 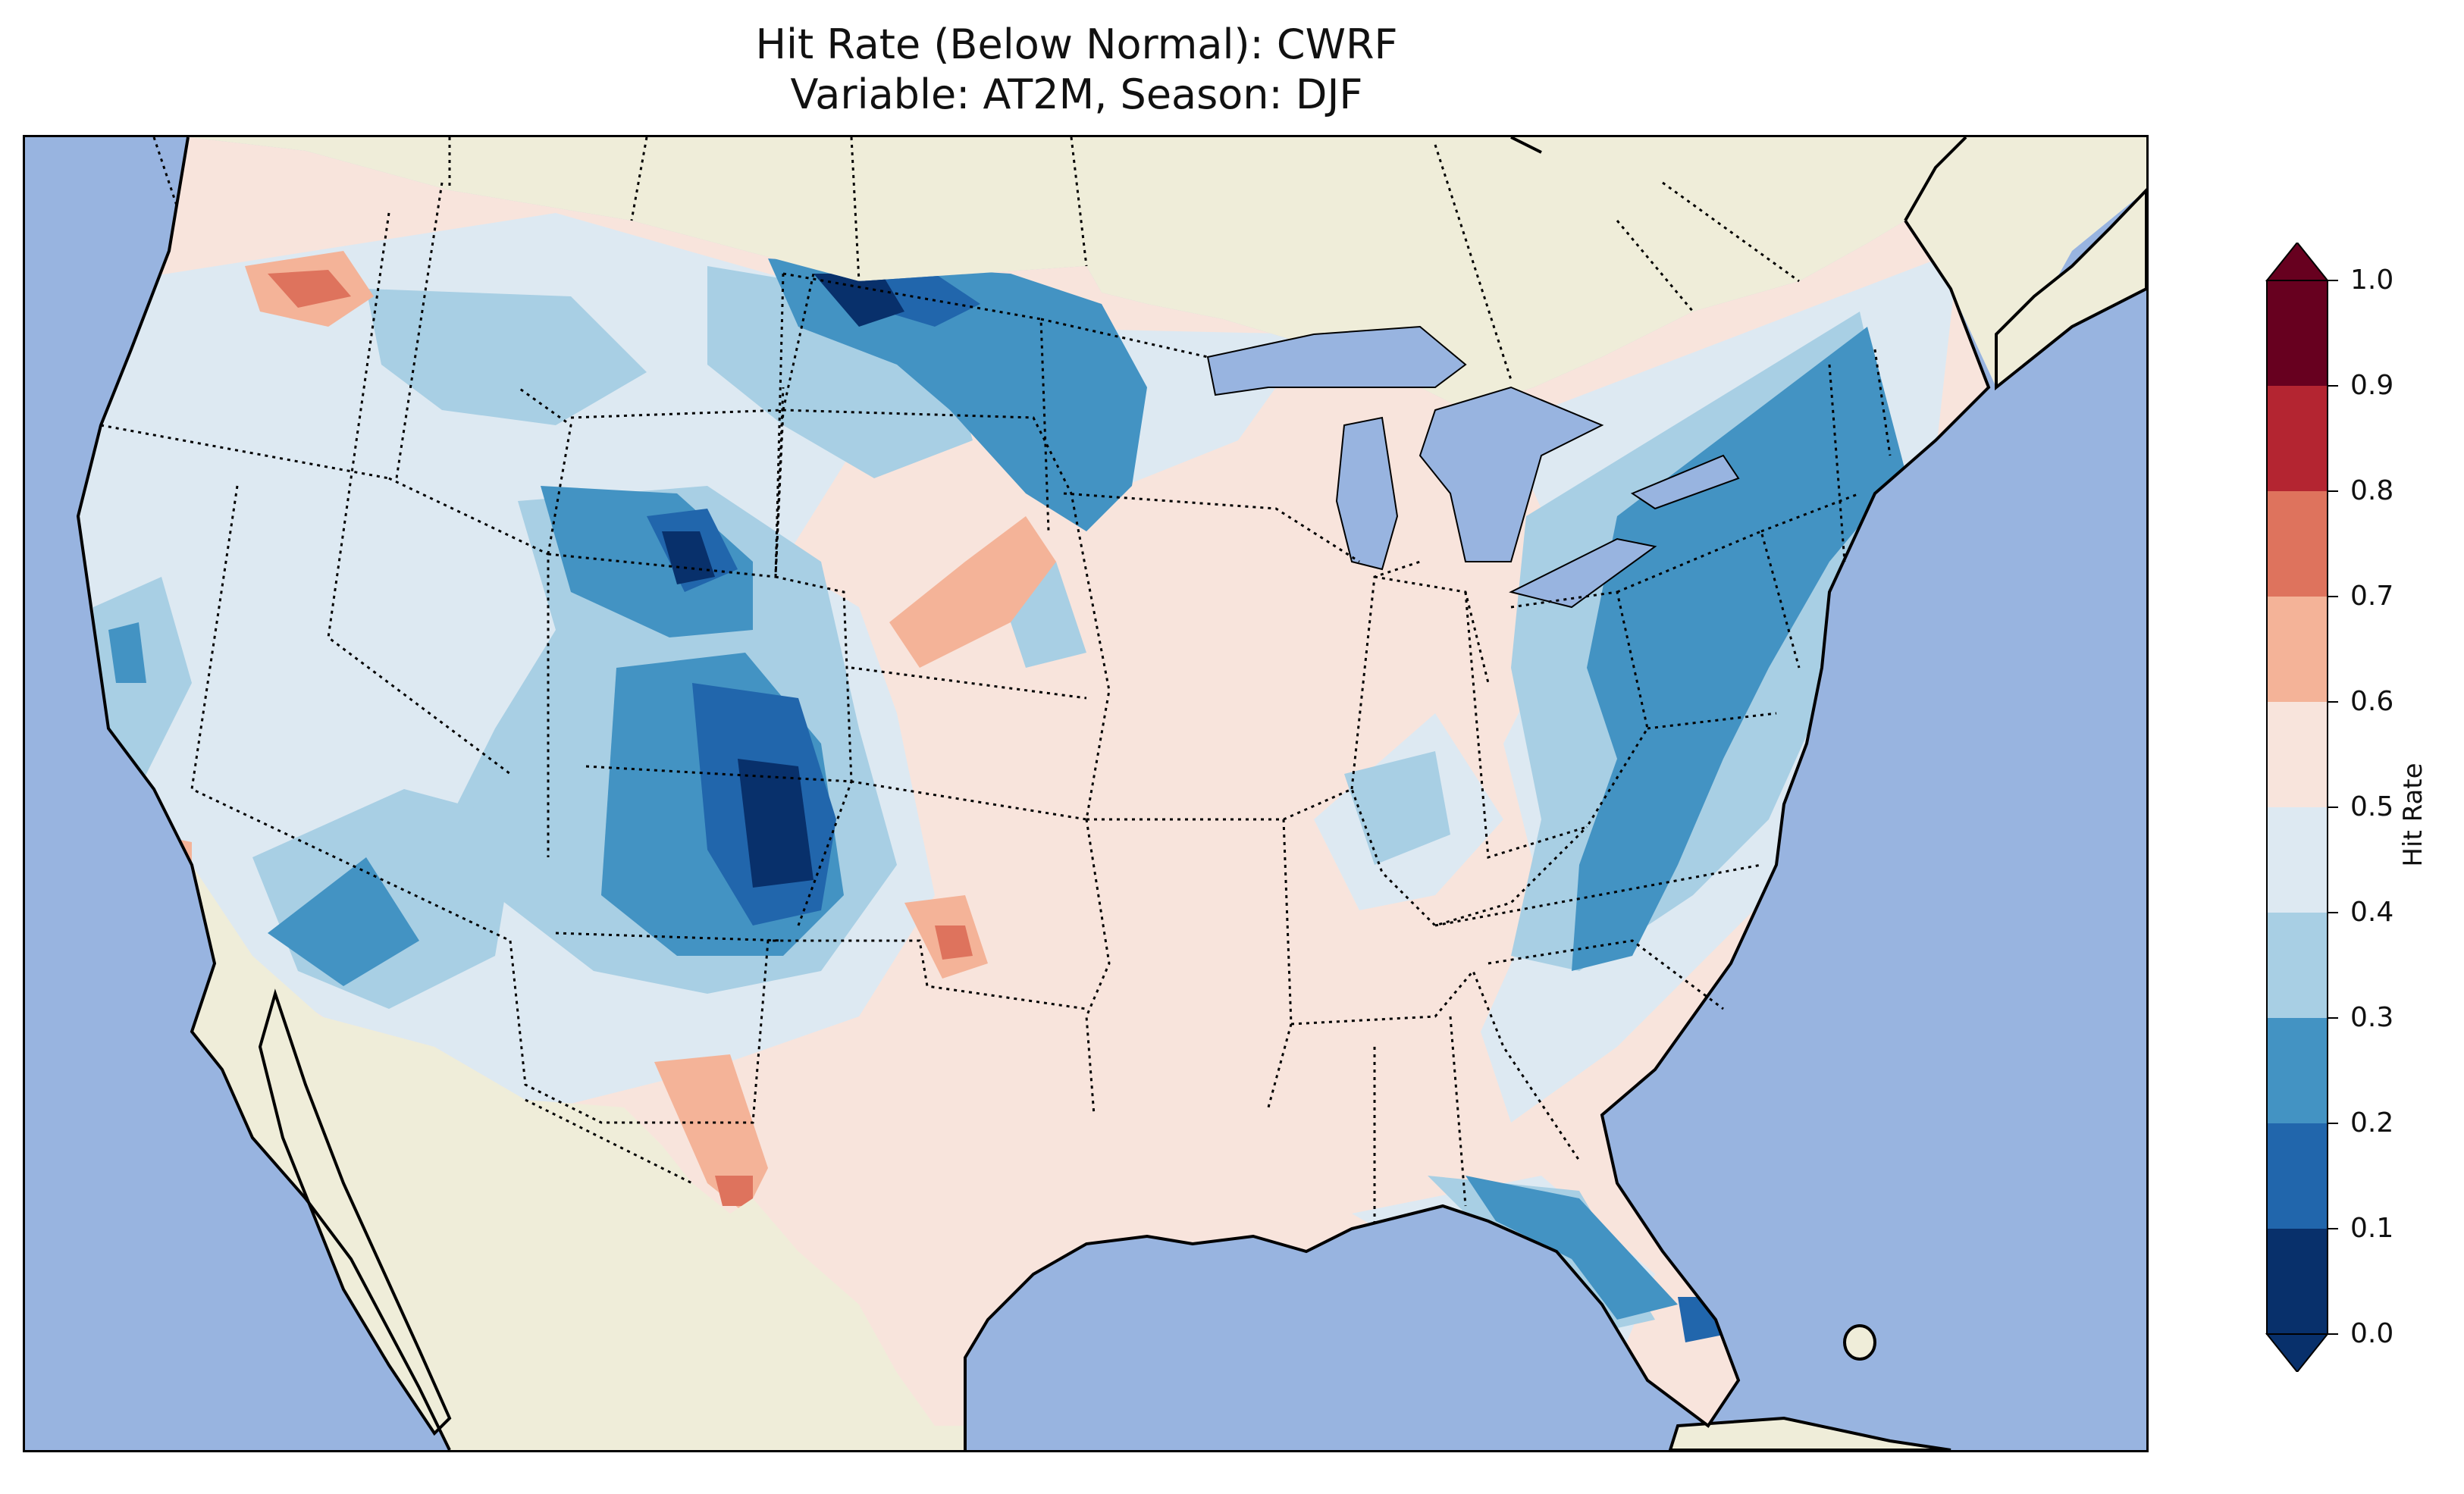 I want to click on colorbar-tick-marks, so click(x=2333, y=807).